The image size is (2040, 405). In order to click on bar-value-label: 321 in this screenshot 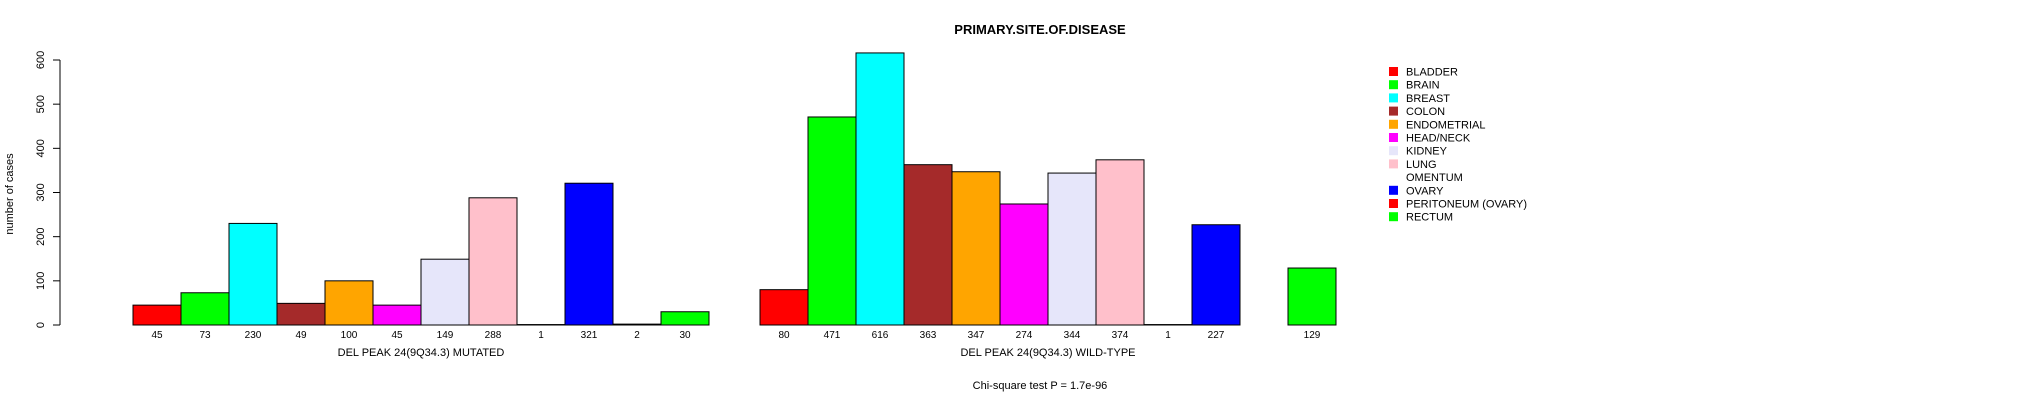, I will do `click(589, 335)`.